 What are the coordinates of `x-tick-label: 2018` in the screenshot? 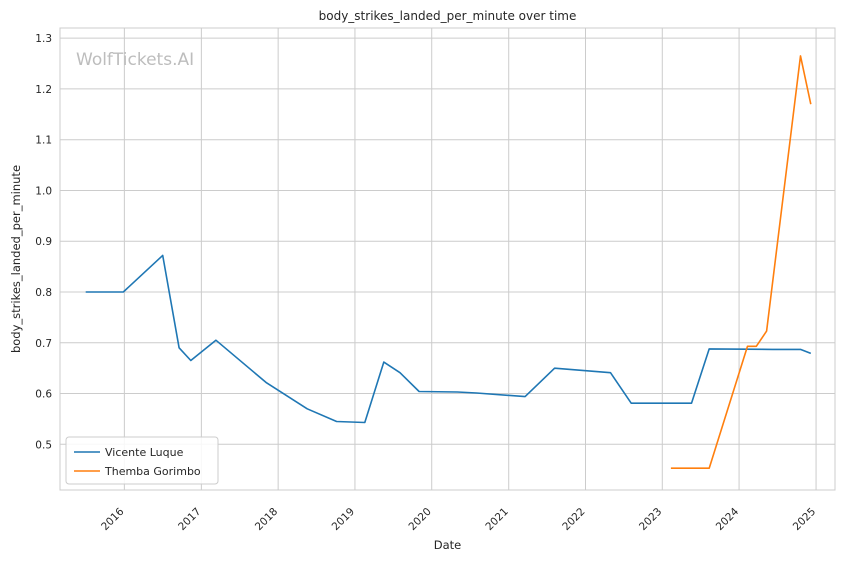 It's located at (266, 519).